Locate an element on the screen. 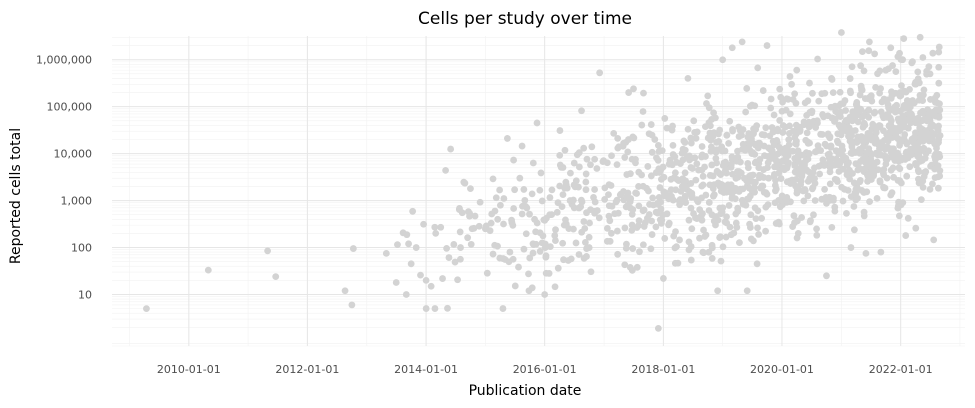  y-tick-label: 100,000 is located at coordinates (70, 107).